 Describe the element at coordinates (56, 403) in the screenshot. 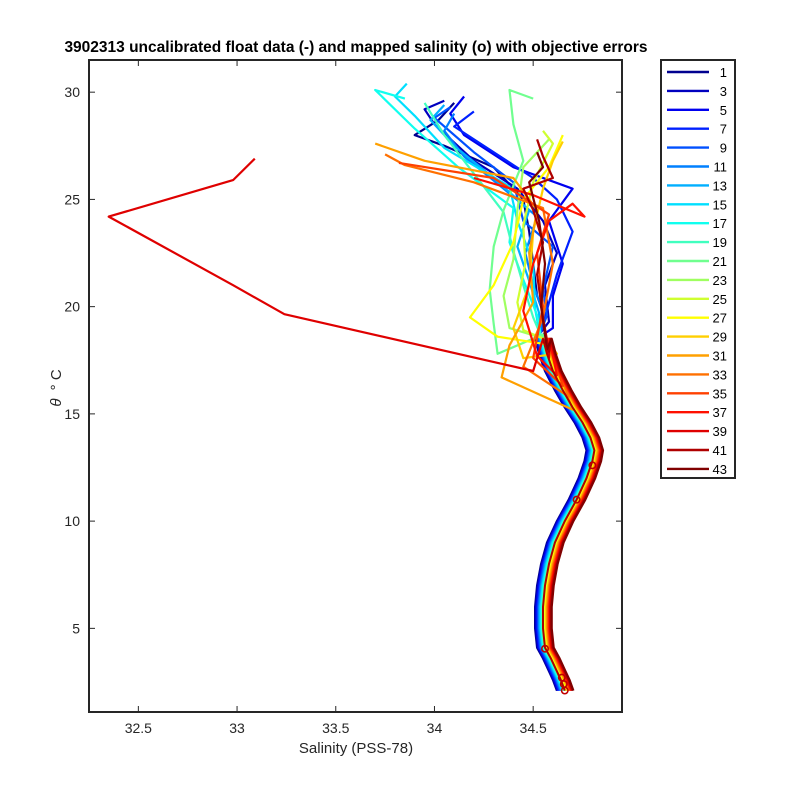

I see `y-axis-label-symbol: θ` at that location.